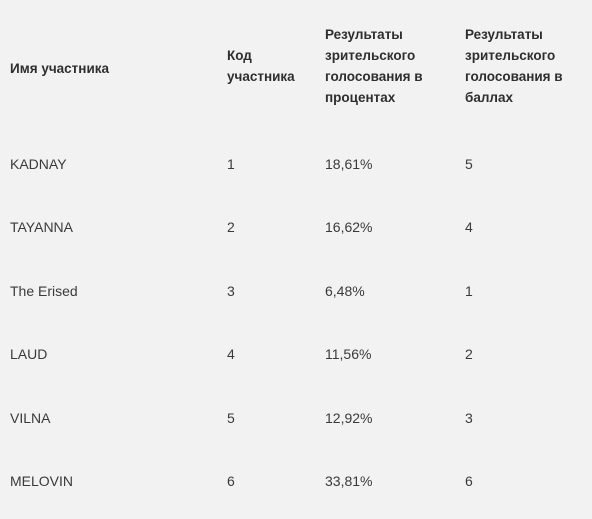  What do you see at coordinates (231, 227) in the screenshot?
I see `participant-code: 2` at bounding box center [231, 227].